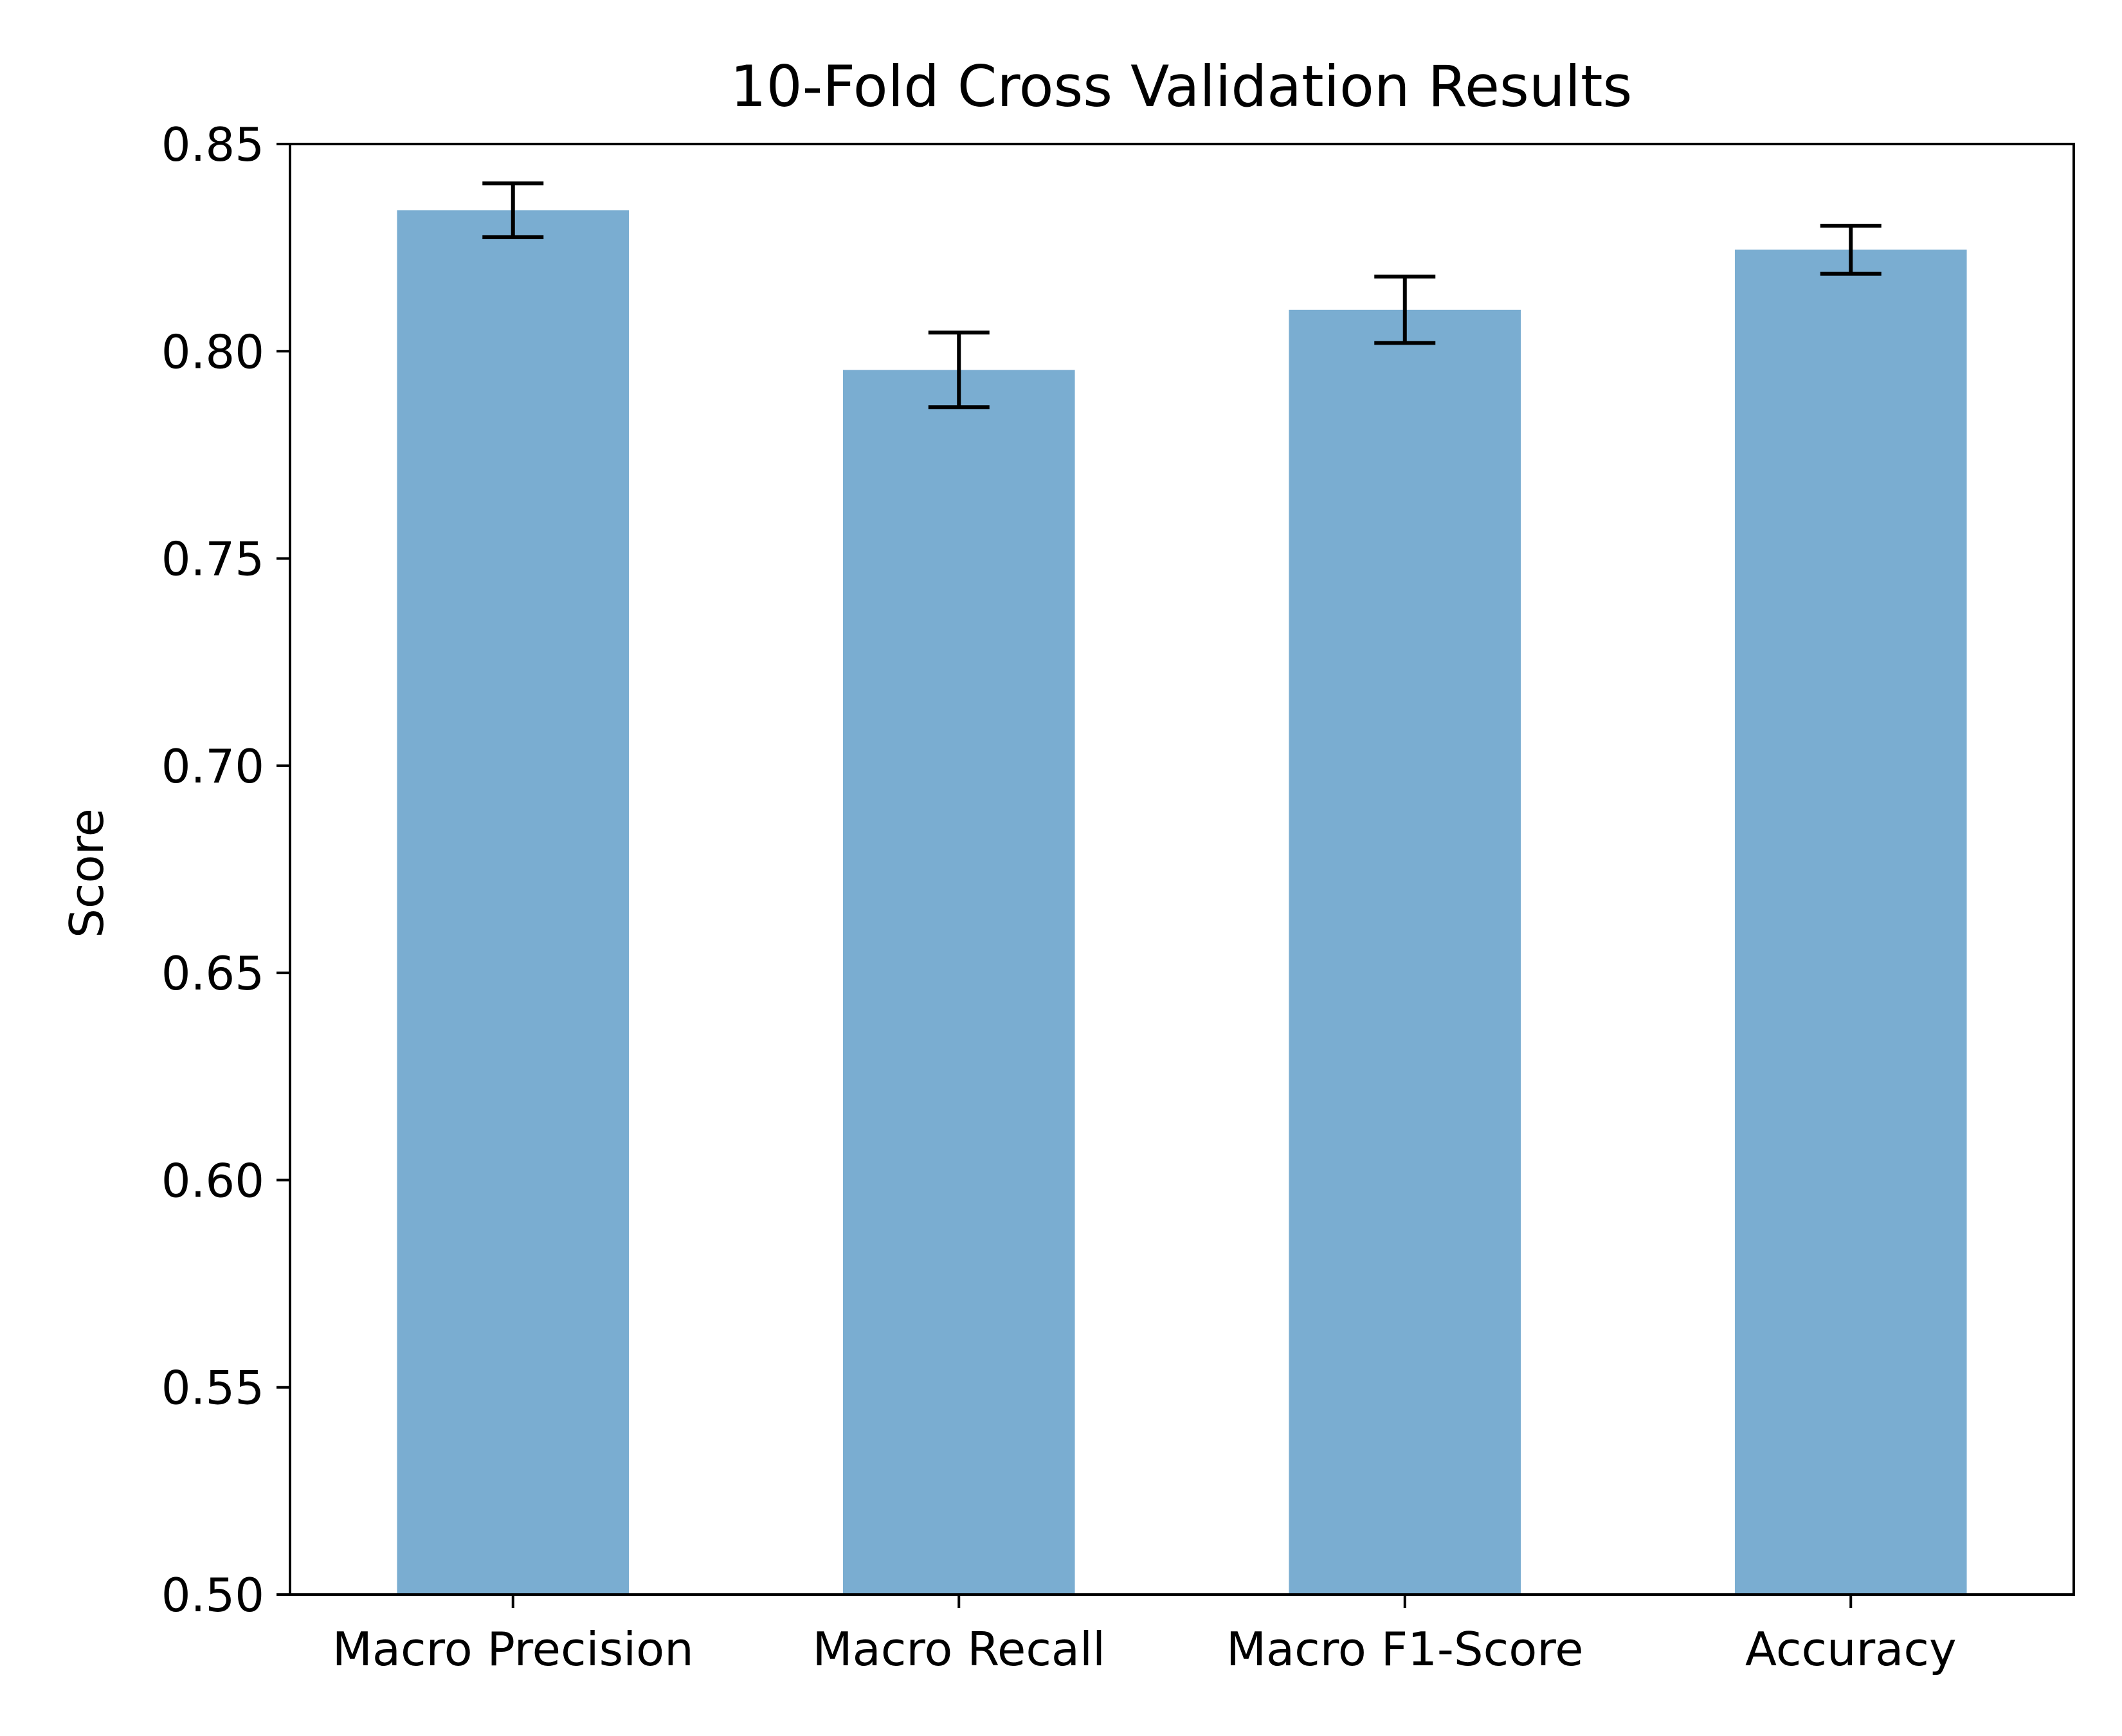 The height and width of the screenshot is (1736, 2122). I want to click on y-tick-label: 0.55, so click(212, 1388).